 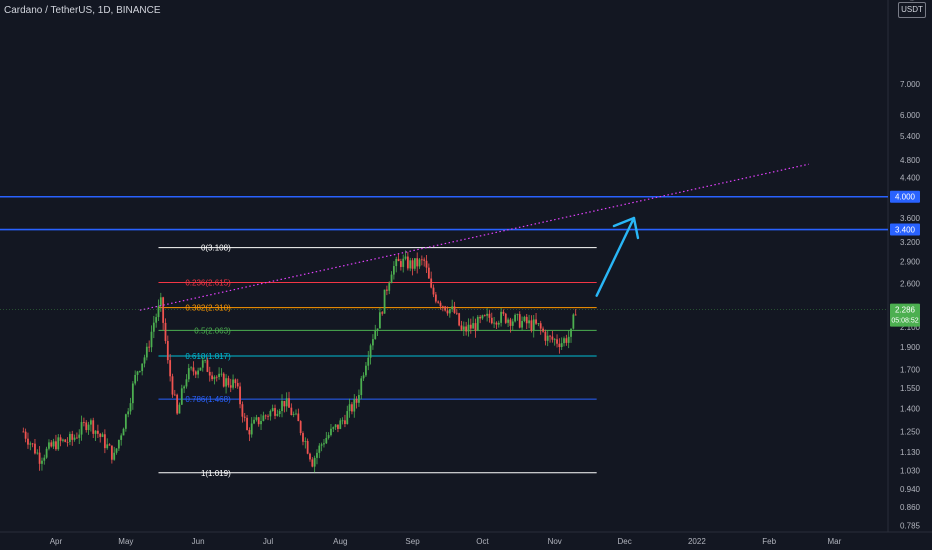 What do you see at coordinates (208, 308) in the screenshot?
I see `fib-level-label: 0.382(2.310)` at bounding box center [208, 308].